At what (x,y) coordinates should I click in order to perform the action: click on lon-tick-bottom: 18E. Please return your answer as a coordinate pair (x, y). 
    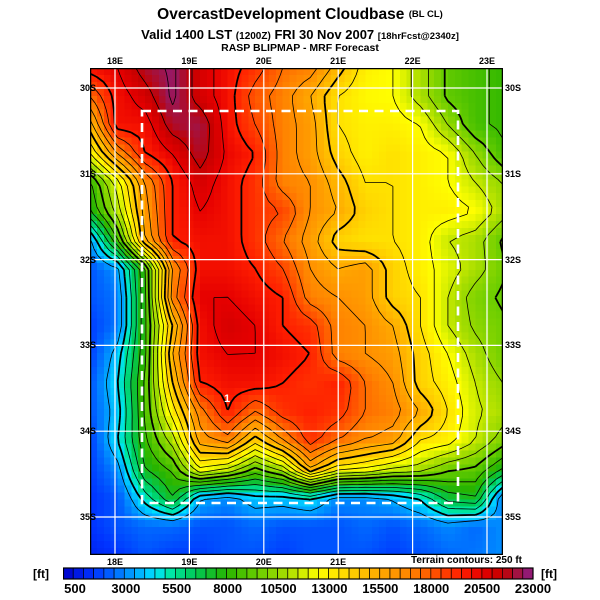
    Looking at the image, I should click on (114, 562).